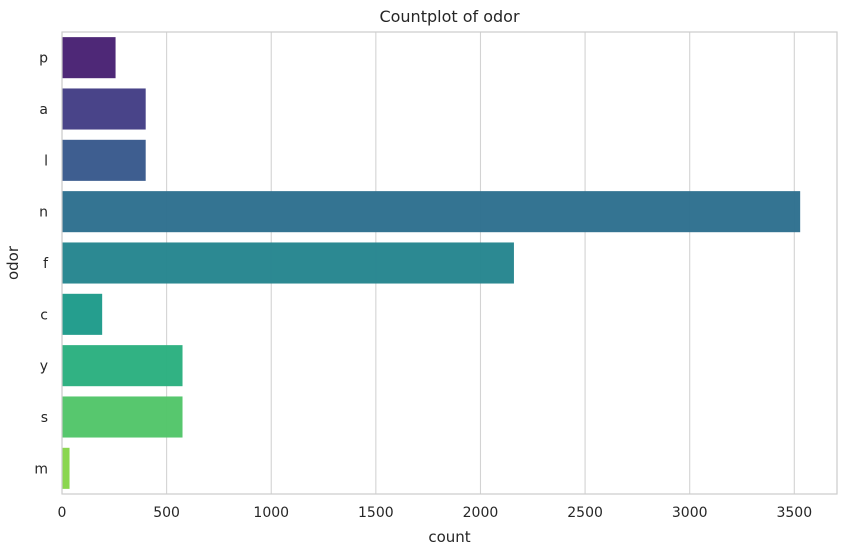 The image size is (846, 556). Describe the element at coordinates (376, 513) in the screenshot. I see `x-tick-label: 1500` at that location.